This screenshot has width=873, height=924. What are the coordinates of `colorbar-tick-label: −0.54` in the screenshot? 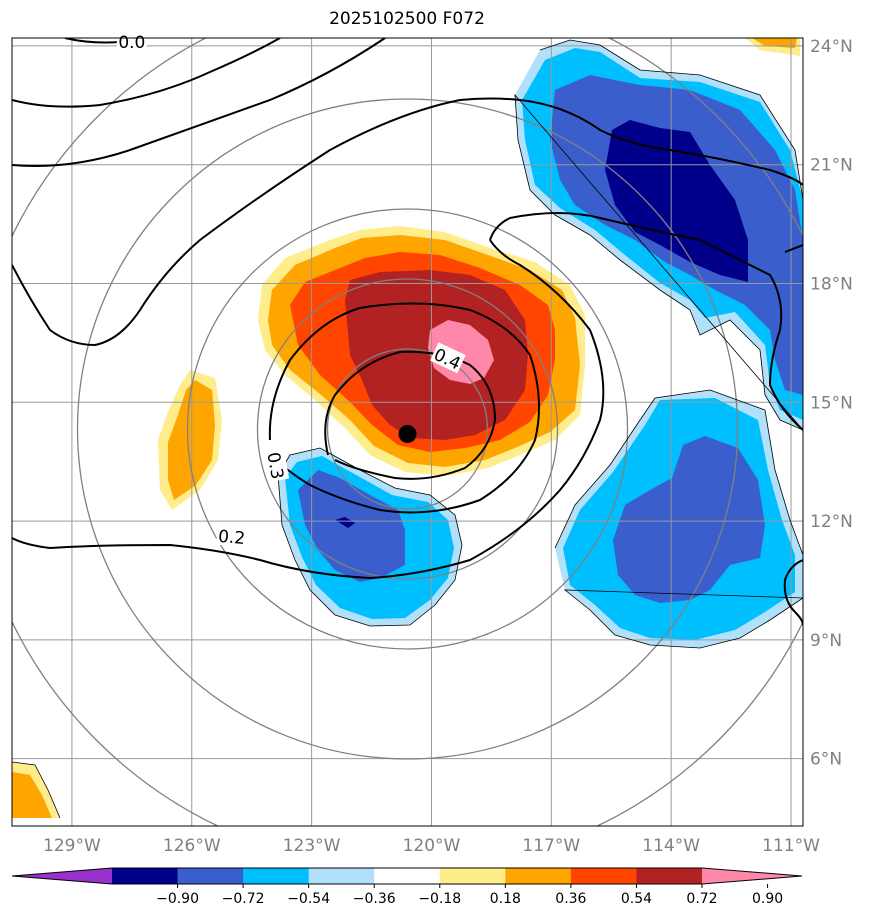 It's located at (308, 899).